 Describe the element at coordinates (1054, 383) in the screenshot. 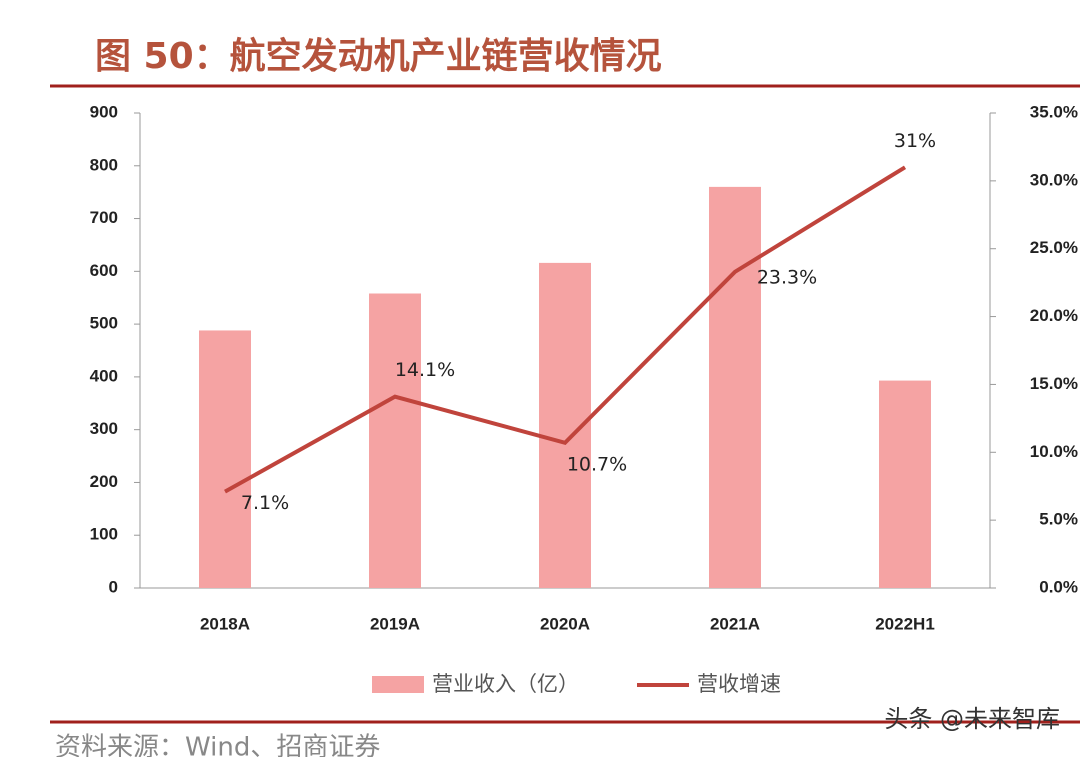

I see `y2-tick-label: 15.0%` at that location.